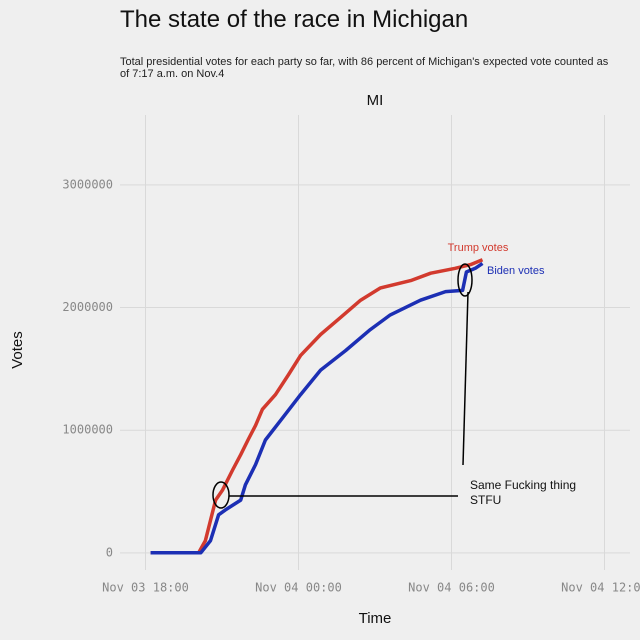 The height and width of the screenshot is (640, 640). What do you see at coordinates (485, 500) in the screenshot?
I see `annotation-text: STFU` at bounding box center [485, 500].